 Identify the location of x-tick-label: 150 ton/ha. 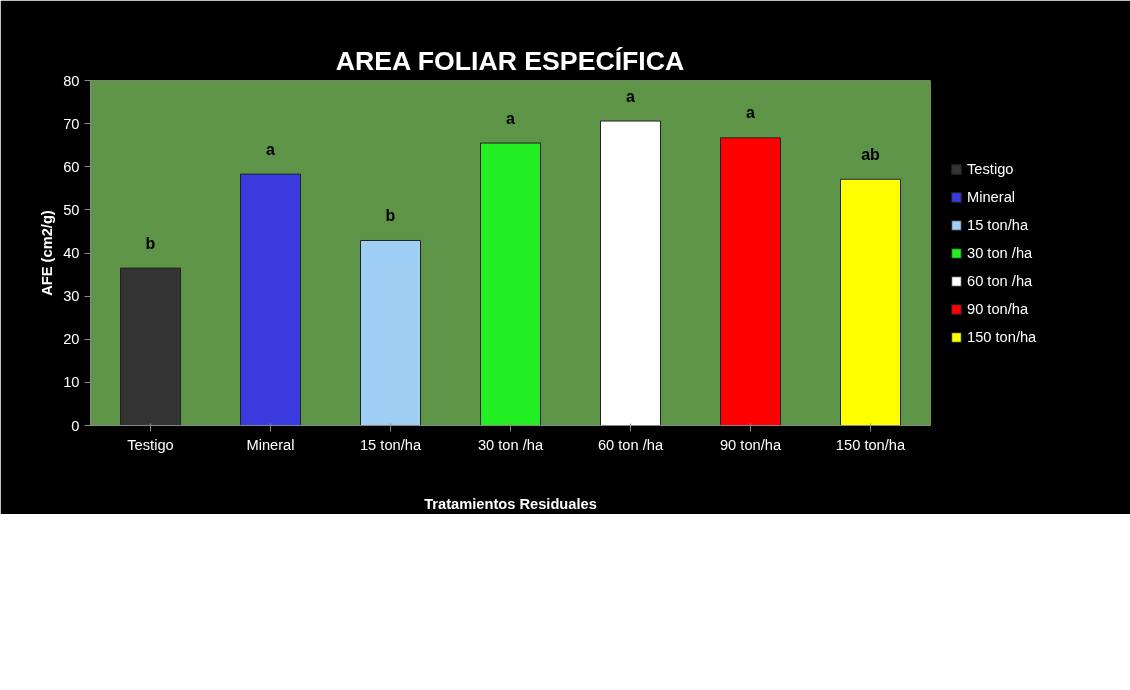
(870, 444).